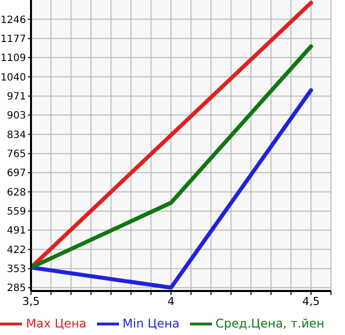 This screenshot has width=345, height=335. Describe the element at coordinates (270, 323) in the screenshot. I see `legend-label: Сред.Цена, т.йен` at that location.